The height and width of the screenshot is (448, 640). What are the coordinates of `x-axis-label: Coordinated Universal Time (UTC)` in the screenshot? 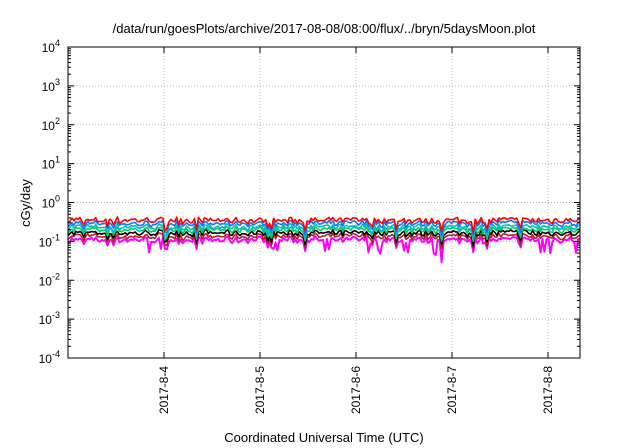 It's located at (323, 437).